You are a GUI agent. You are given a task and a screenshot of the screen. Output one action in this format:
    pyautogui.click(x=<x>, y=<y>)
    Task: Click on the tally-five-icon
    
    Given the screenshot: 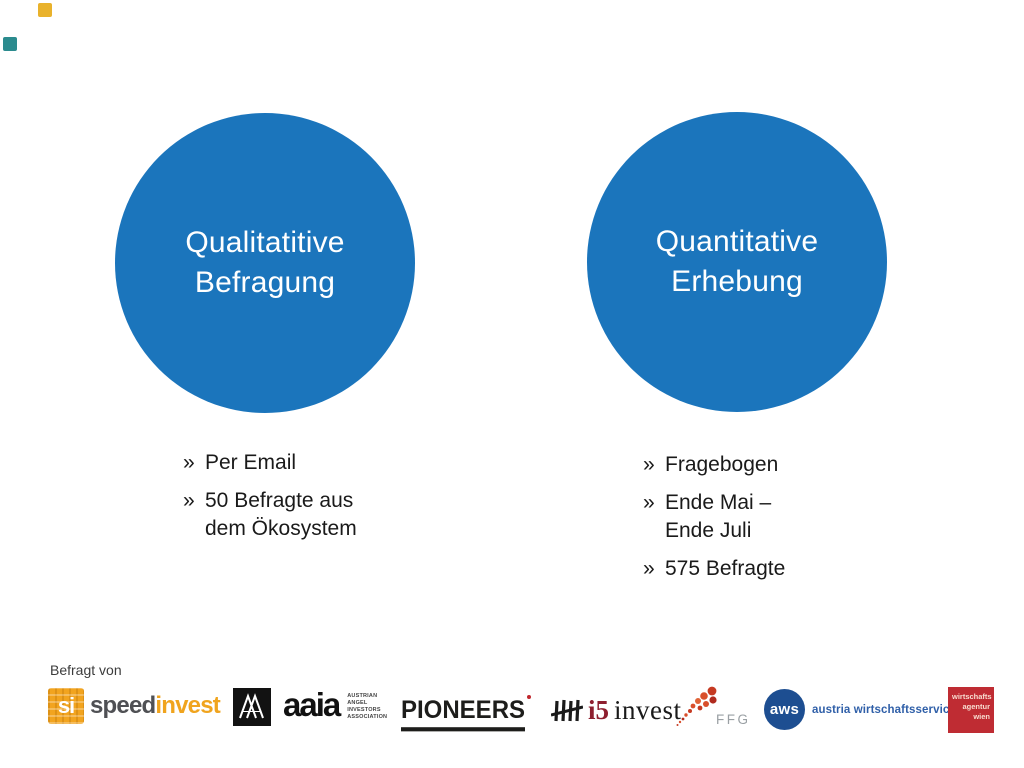 What is the action you would take?
    pyautogui.click(x=567, y=710)
    